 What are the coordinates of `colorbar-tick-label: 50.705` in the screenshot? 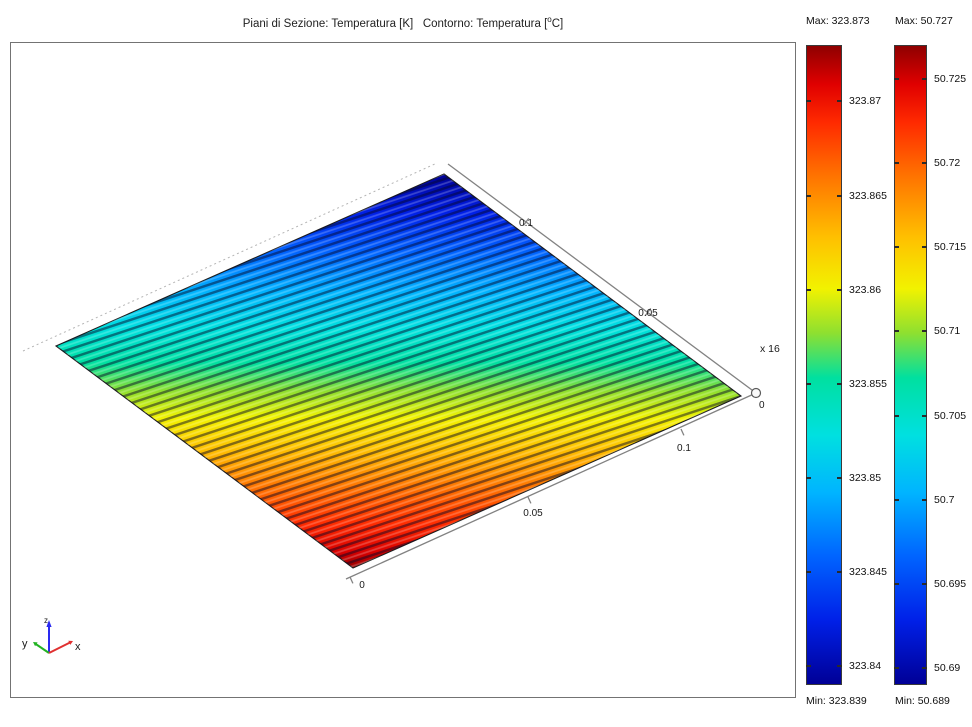 It's located at (950, 415).